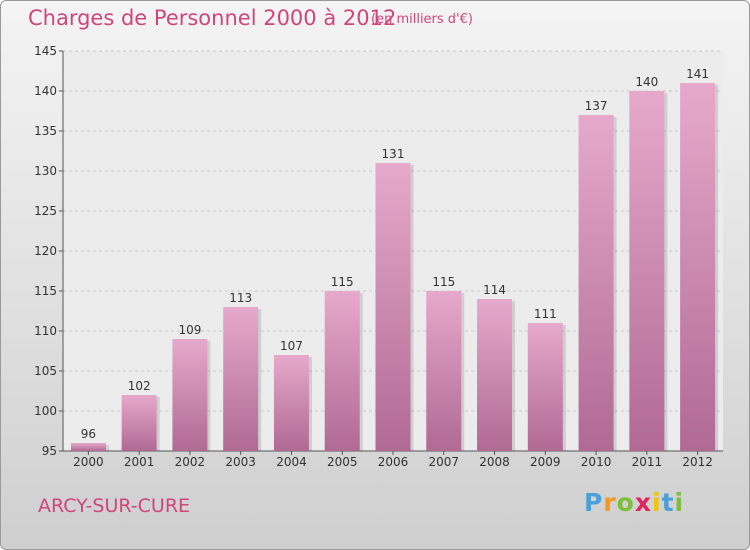 This screenshot has height=550, width=750. Describe the element at coordinates (643, 502) in the screenshot. I see `logo-letter: x` at that location.